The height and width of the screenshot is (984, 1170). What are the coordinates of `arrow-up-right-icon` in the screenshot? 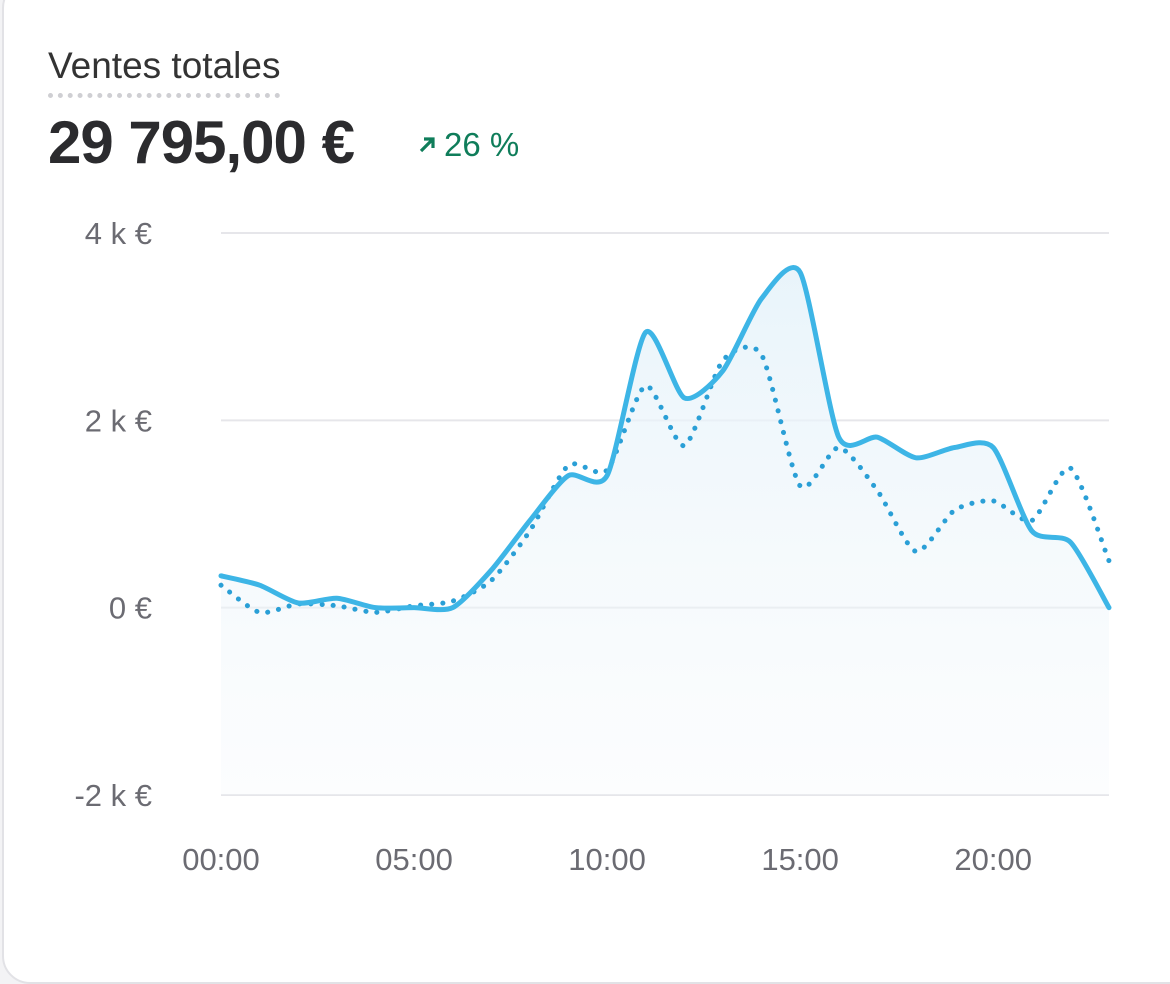 It's located at (427, 145).